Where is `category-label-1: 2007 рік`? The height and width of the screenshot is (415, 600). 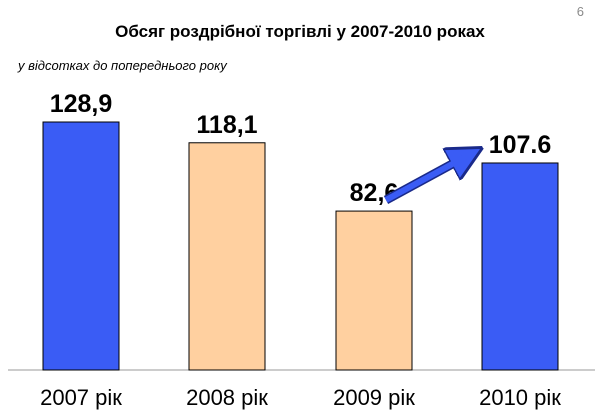 category-label-1: 2007 рік is located at coordinates (81, 397).